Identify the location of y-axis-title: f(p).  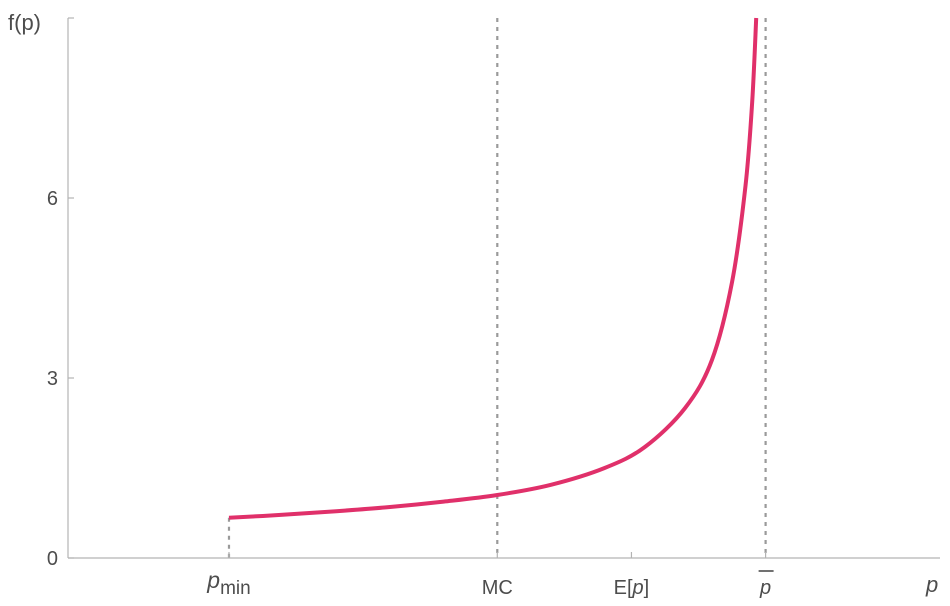
(24, 22).